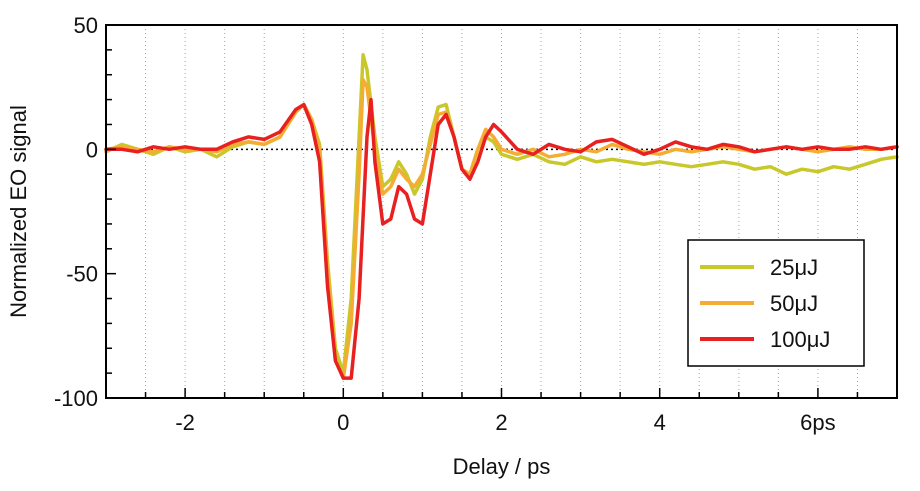 The height and width of the screenshot is (491, 920). Describe the element at coordinates (92, 149) in the screenshot. I see `y-tick-label: 0` at that location.